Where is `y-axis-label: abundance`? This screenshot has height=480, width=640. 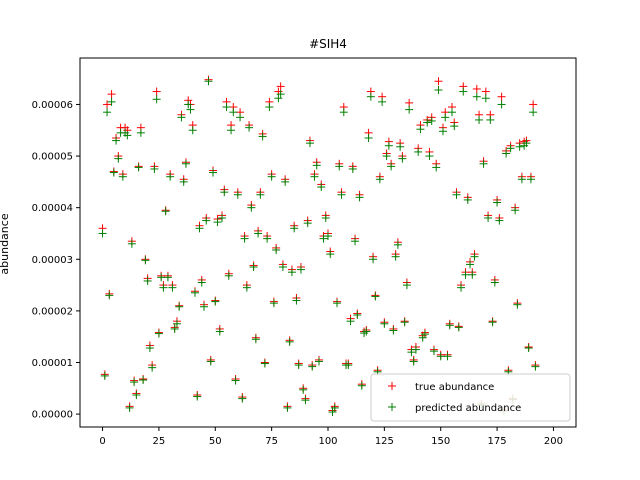
y-axis-label: abundance is located at coordinates (5, 243).